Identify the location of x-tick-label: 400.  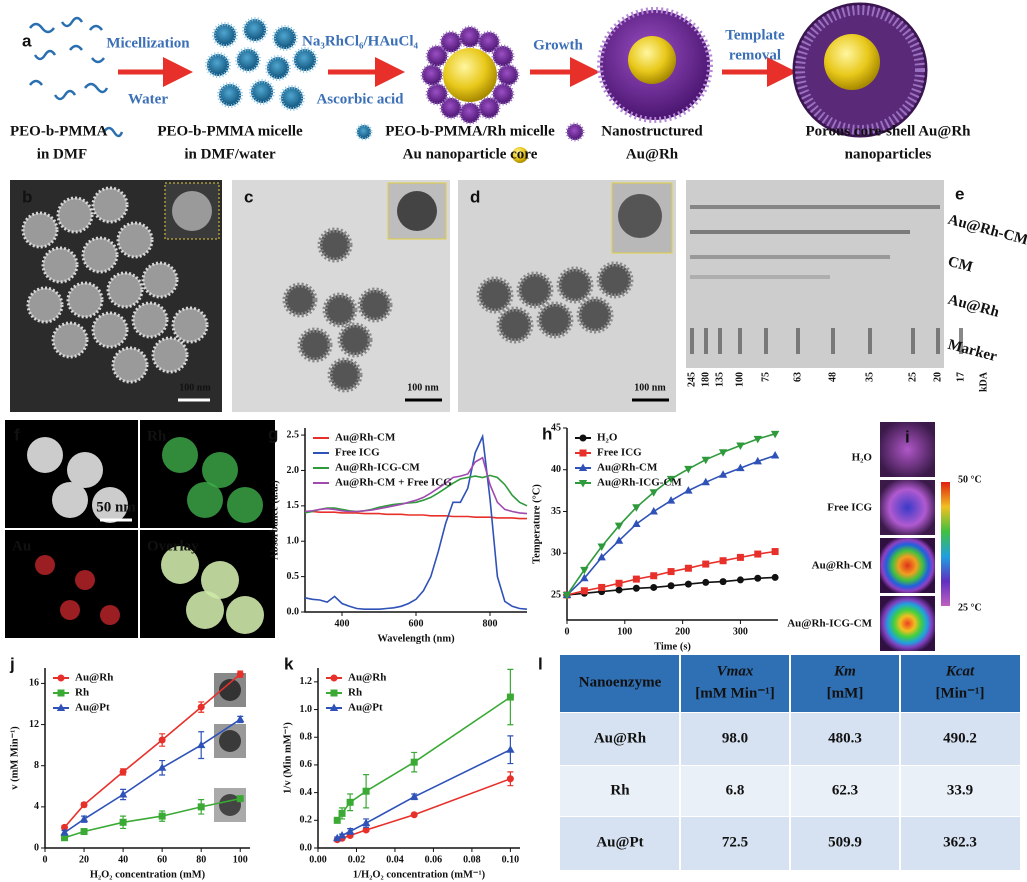
(342, 623).